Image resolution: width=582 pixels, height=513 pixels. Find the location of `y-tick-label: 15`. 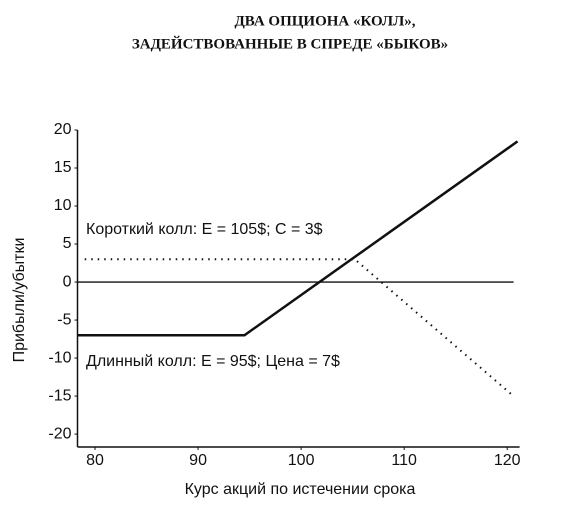

y-tick-label: 15 is located at coordinates (63, 167).